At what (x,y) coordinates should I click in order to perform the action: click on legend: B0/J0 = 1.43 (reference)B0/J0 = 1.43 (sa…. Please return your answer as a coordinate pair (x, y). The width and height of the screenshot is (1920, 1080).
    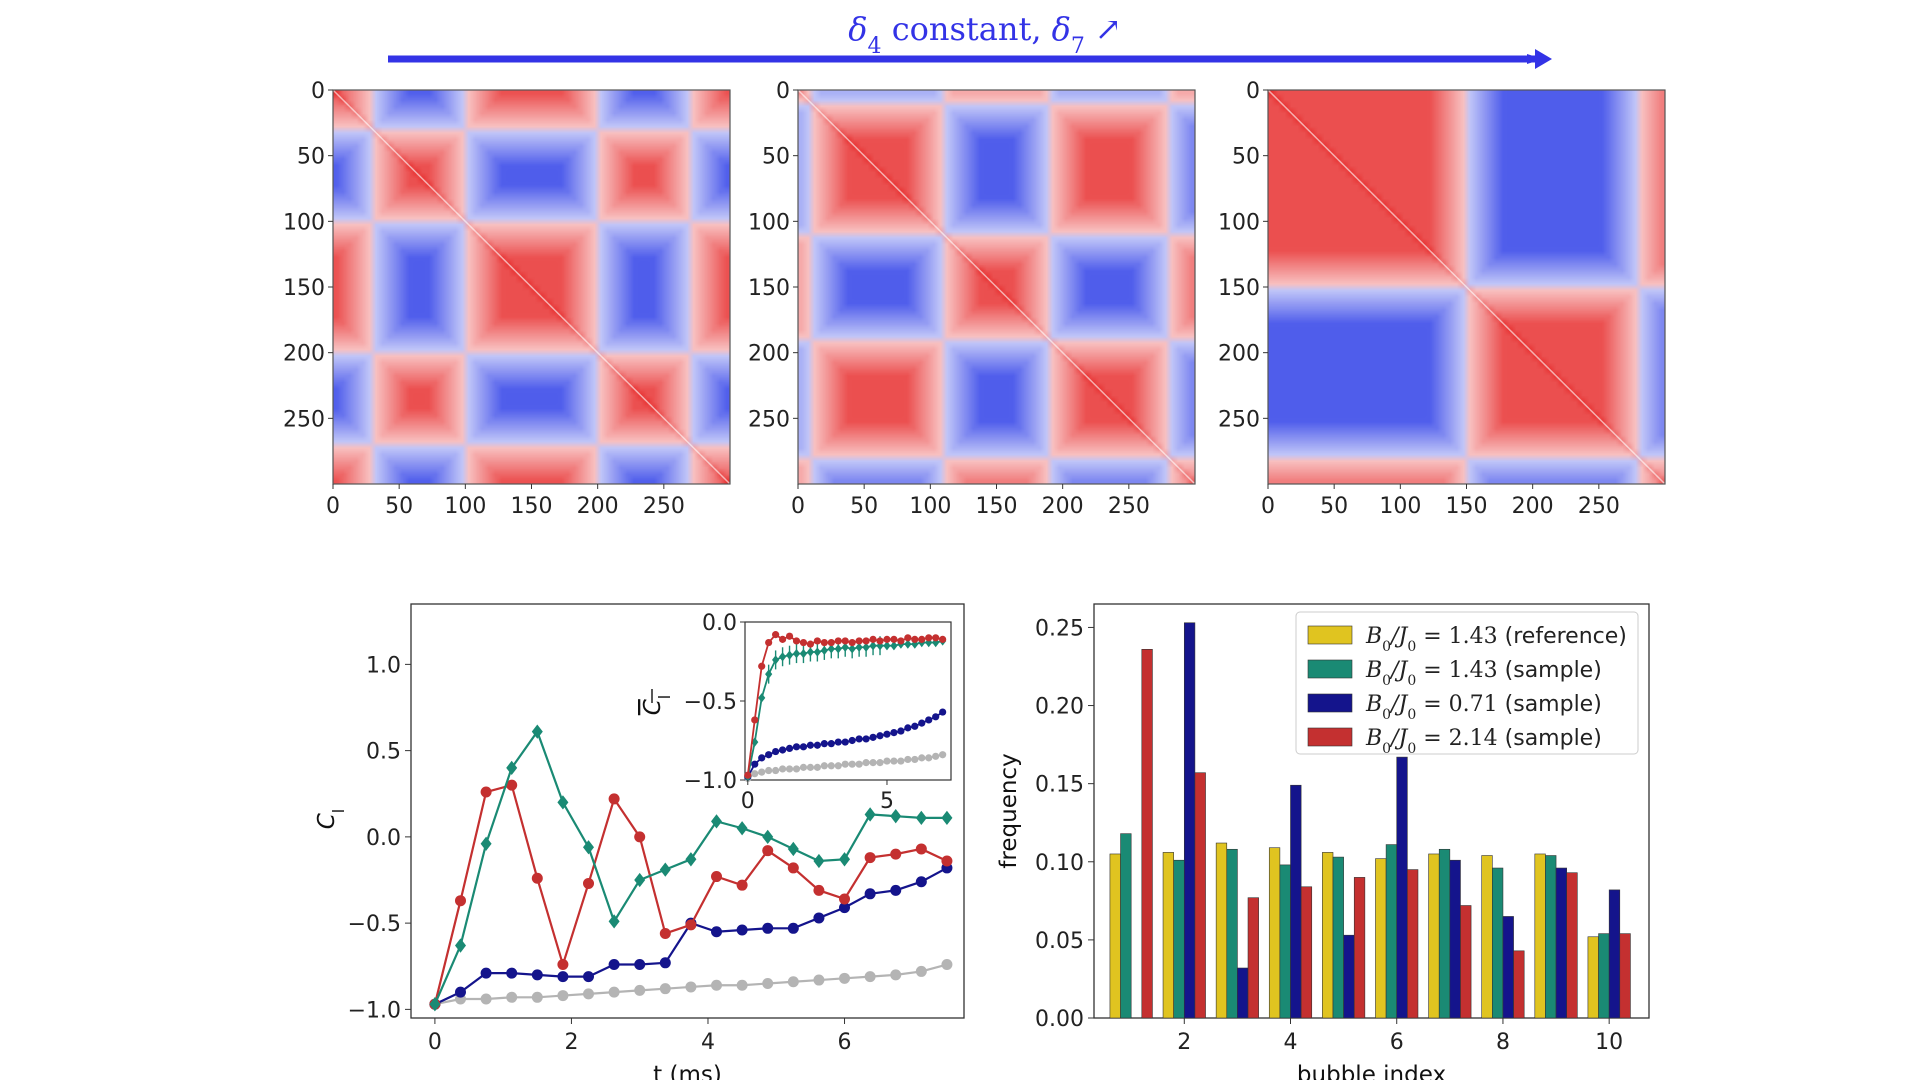
    Looking at the image, I should click on (1467, 684).